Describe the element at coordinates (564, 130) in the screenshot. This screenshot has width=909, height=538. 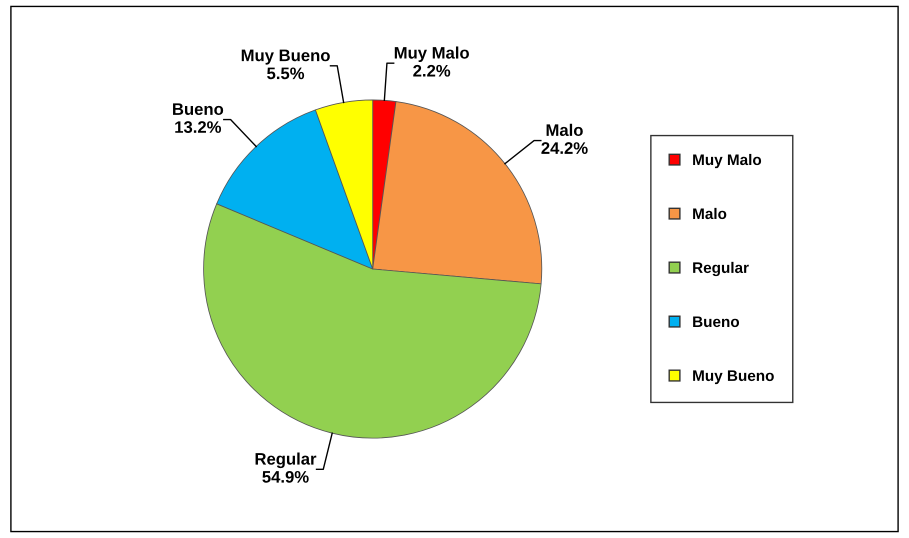
I see `slice-label: Malo` at that location.